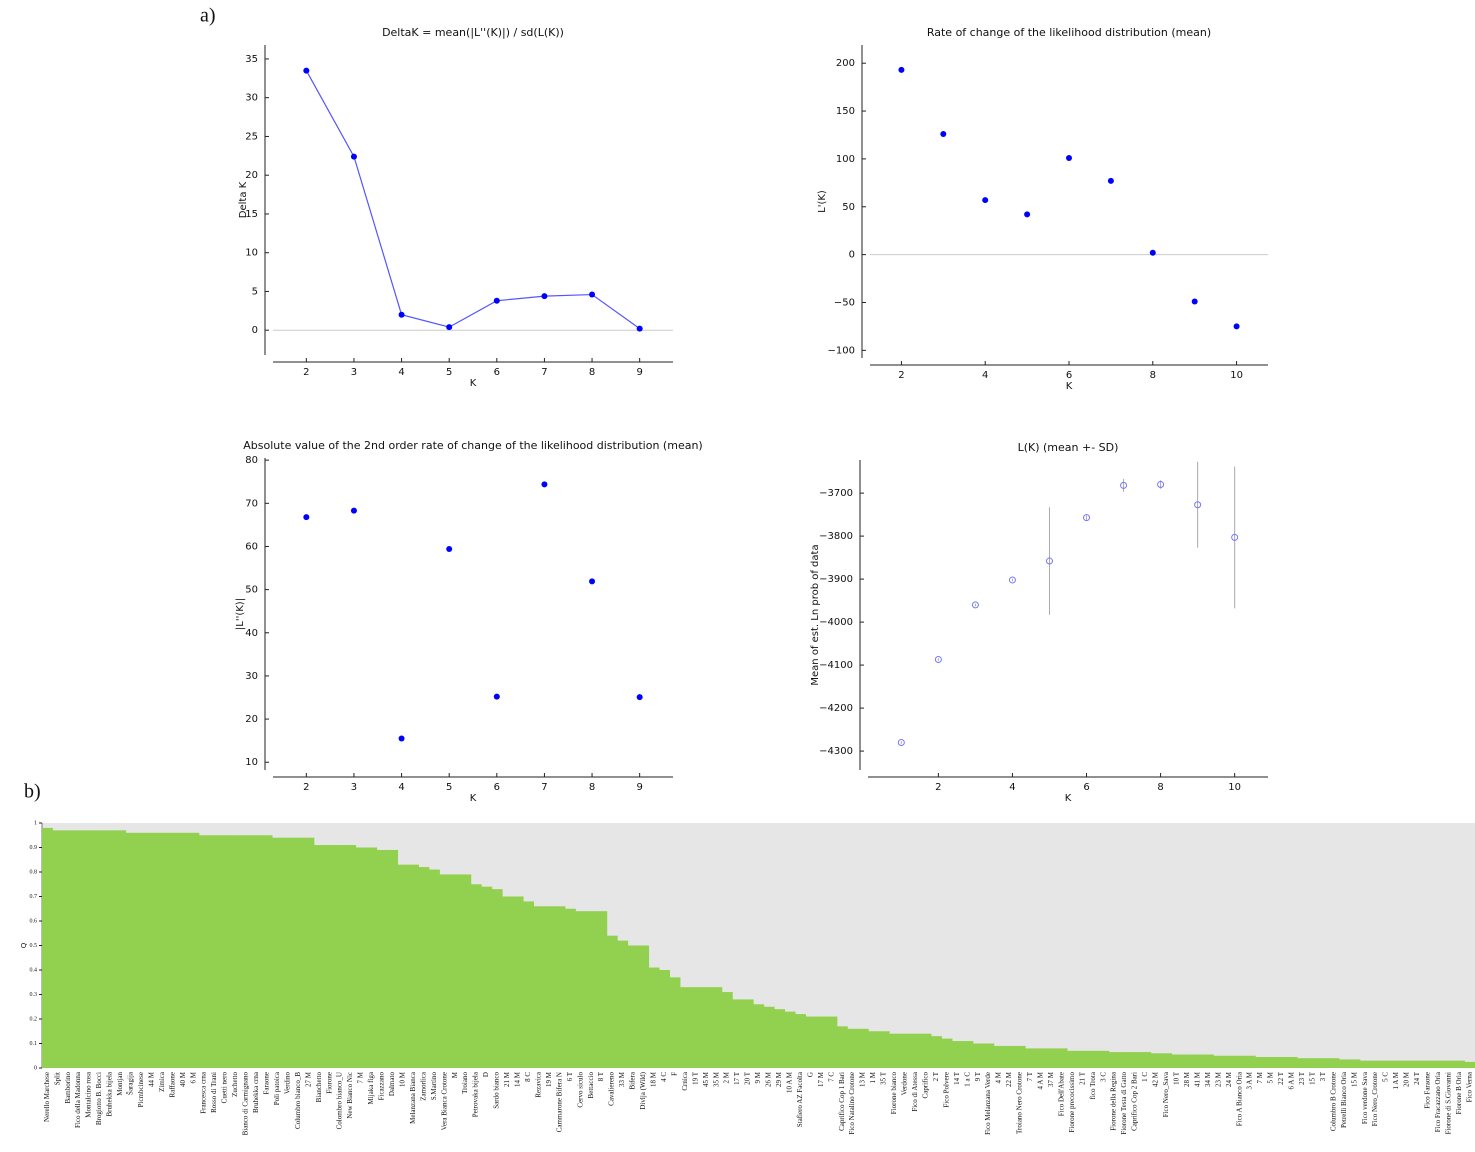  I want to click on y-tick-label: 0.7, so click(34, 897).